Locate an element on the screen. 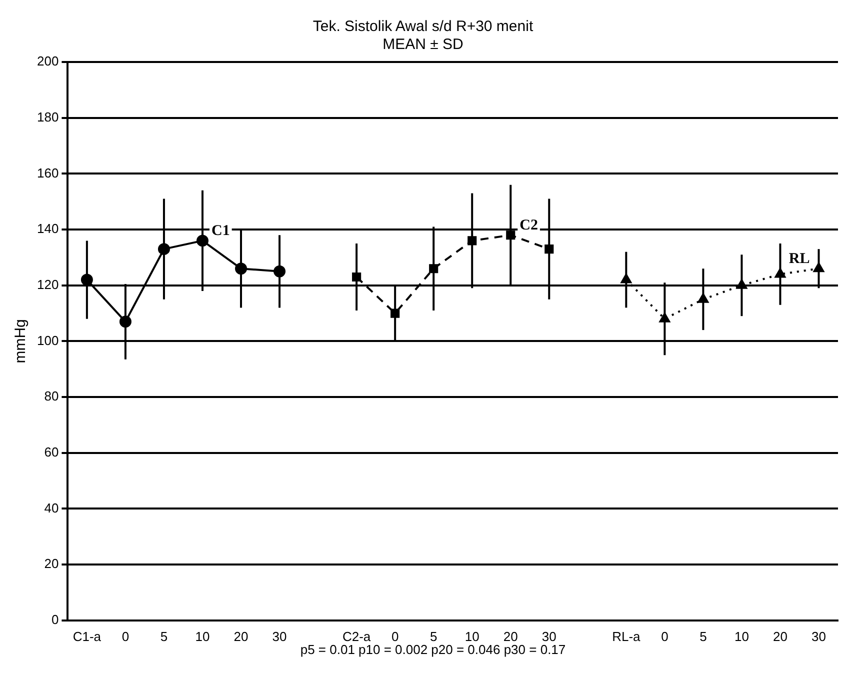  y-tick-label: 200 is located at coordinates (47, 61).